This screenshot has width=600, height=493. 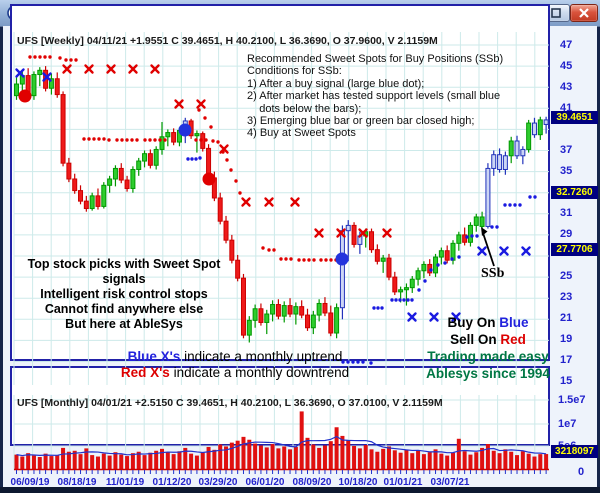 I want to click on uptrend-legend-line: Blue X's indicate a monthly uptrend, so click(x=235, y=357).